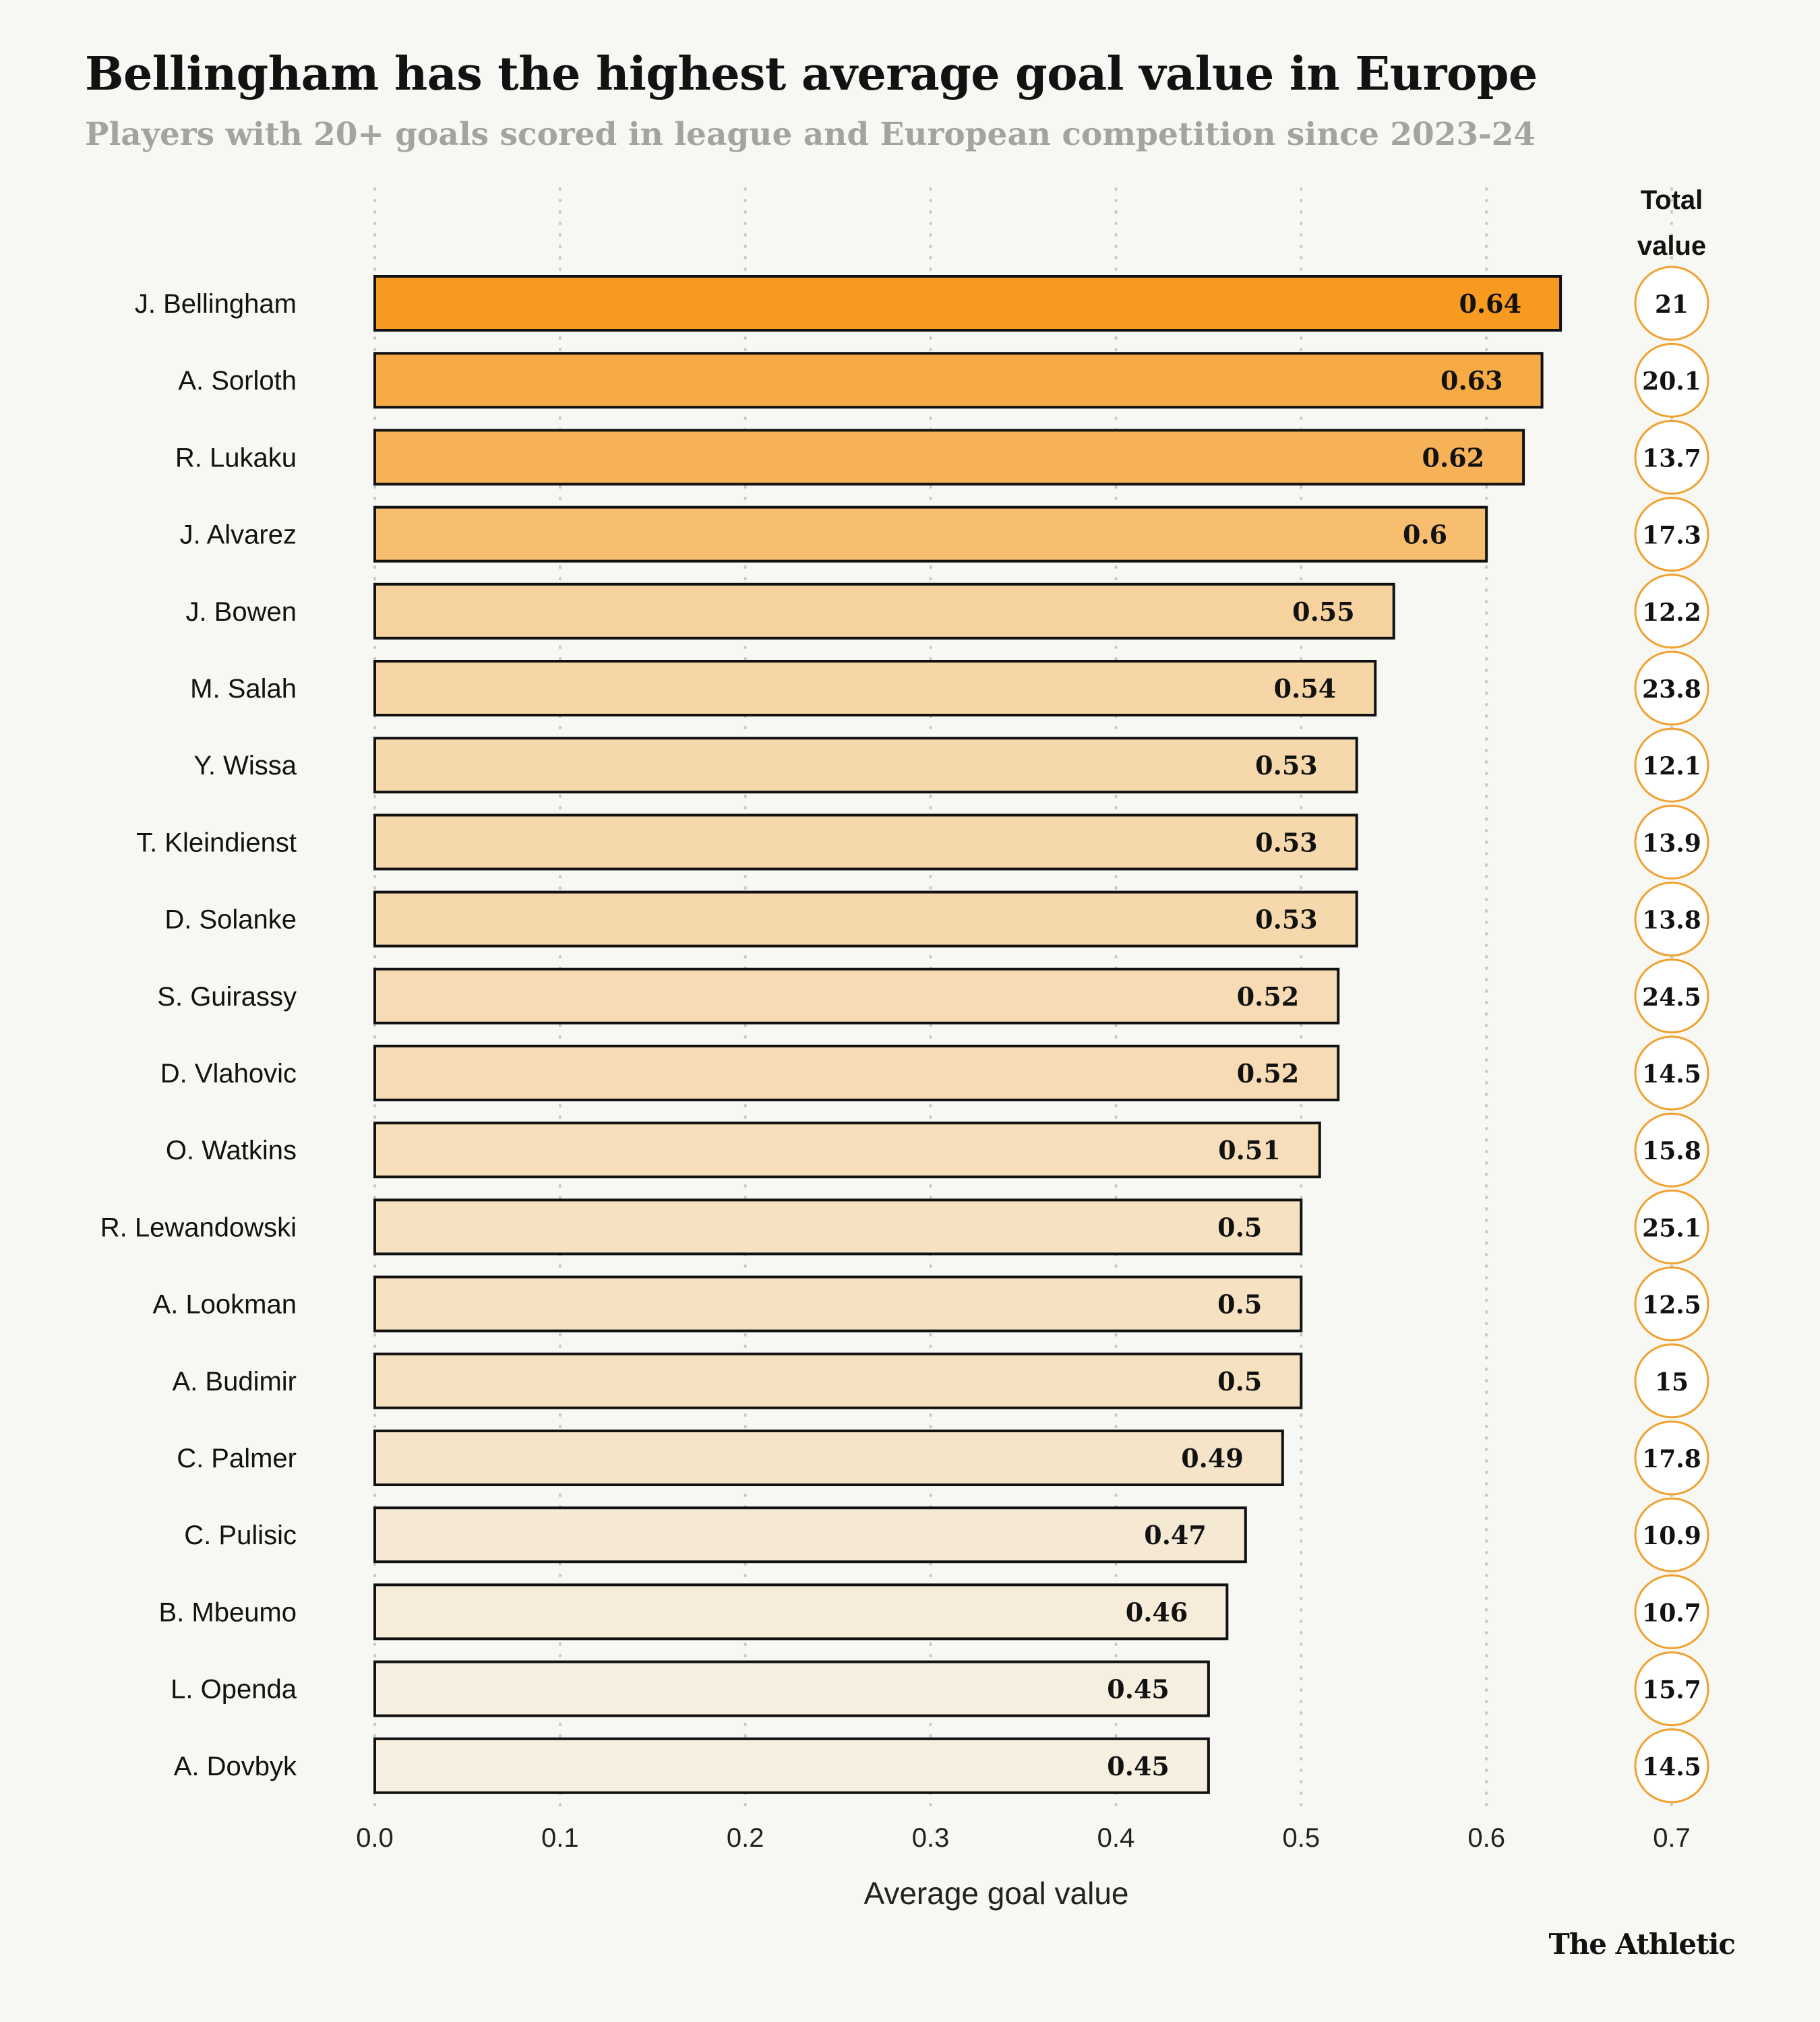 This screenshot has width=1820, height=2022. Describe the element at coordinates (1672, 536) in the screenshot. I see `total-value-label: 17.3` at that location.